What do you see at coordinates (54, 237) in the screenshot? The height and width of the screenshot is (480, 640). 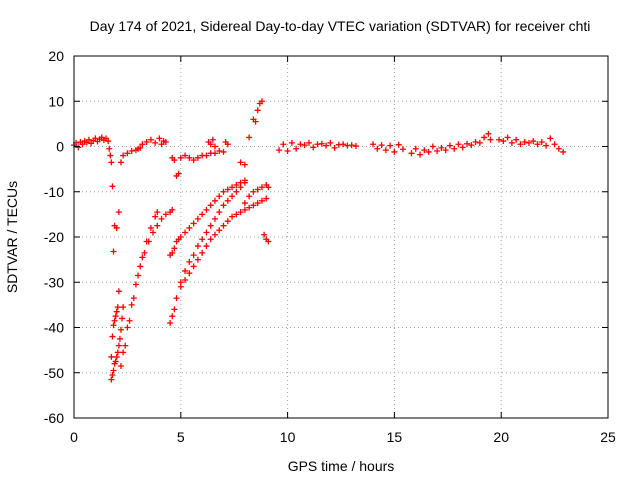 I see `y-tick-label: -20` at bounding box center [54, 237].